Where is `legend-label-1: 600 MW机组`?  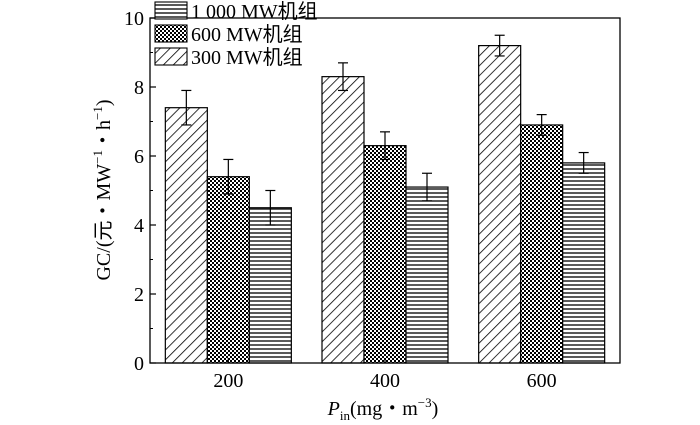
legend-label-1: 600 MW机组 is located at coordinates (247, 34).